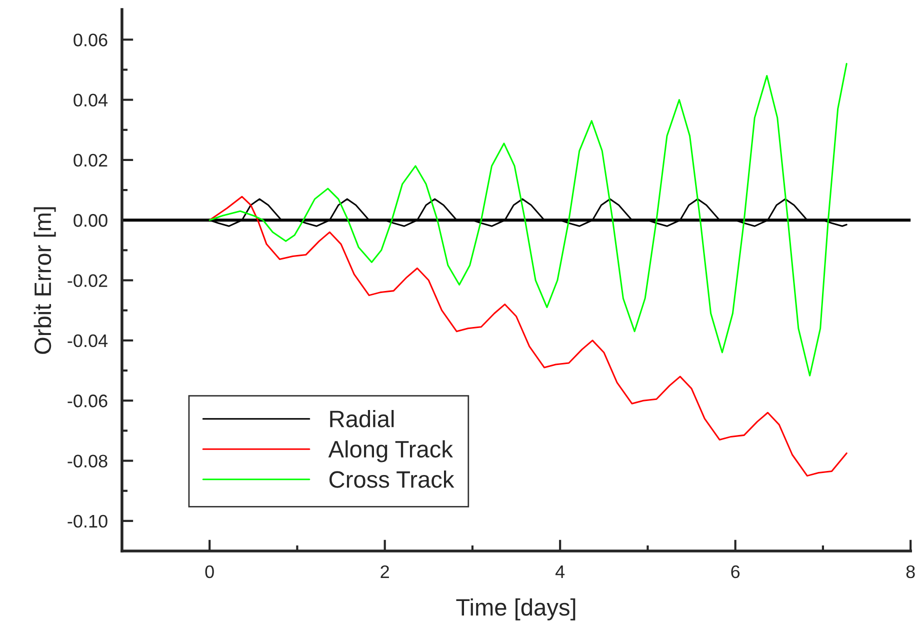 The image size is (917, 637). Describe the element at coordinates (88, 401) in the screenshot. I see `y-tick-label: -0.06` at that location.